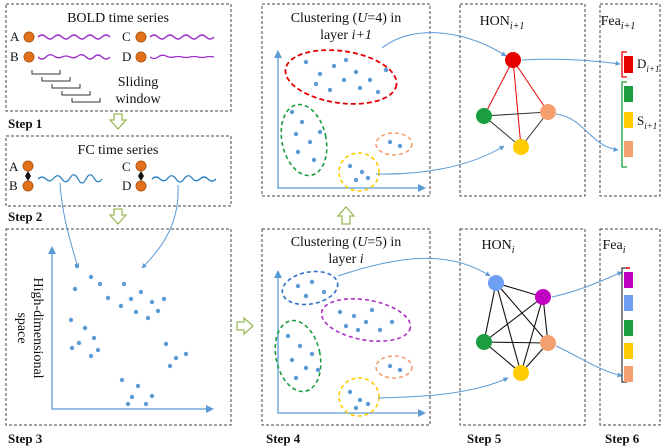 The width and height of the screenshot is (665, 447). What do you see at coordinates (141, 57) in the screenshot?
I see `bold-node-d` at bounding box center [141, 57].